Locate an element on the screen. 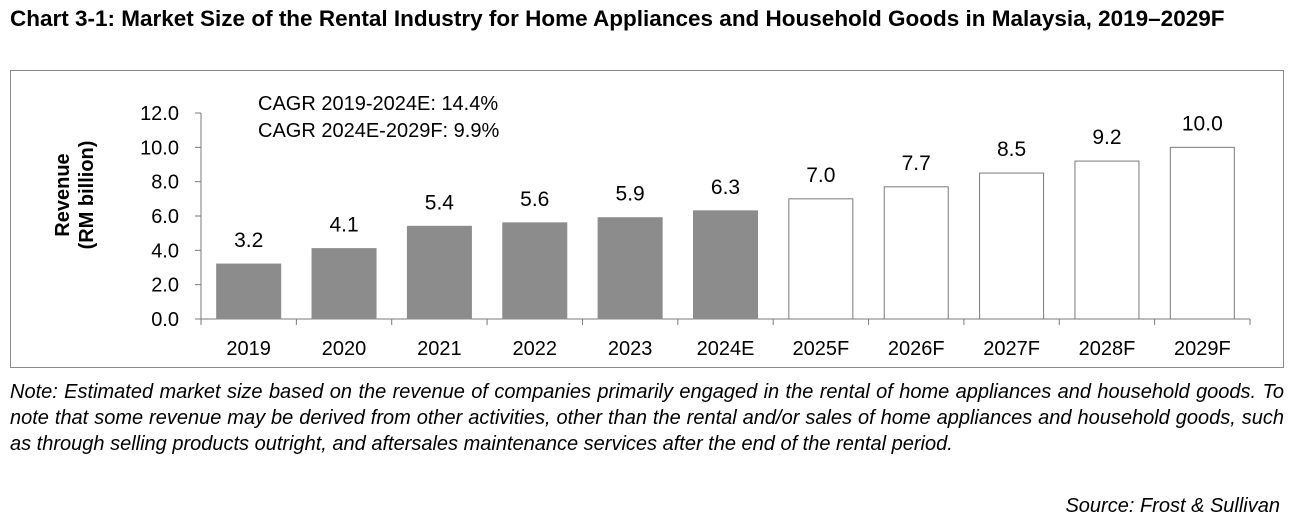  x-tick-label: 2028F is located at coordinates (1107, 349).